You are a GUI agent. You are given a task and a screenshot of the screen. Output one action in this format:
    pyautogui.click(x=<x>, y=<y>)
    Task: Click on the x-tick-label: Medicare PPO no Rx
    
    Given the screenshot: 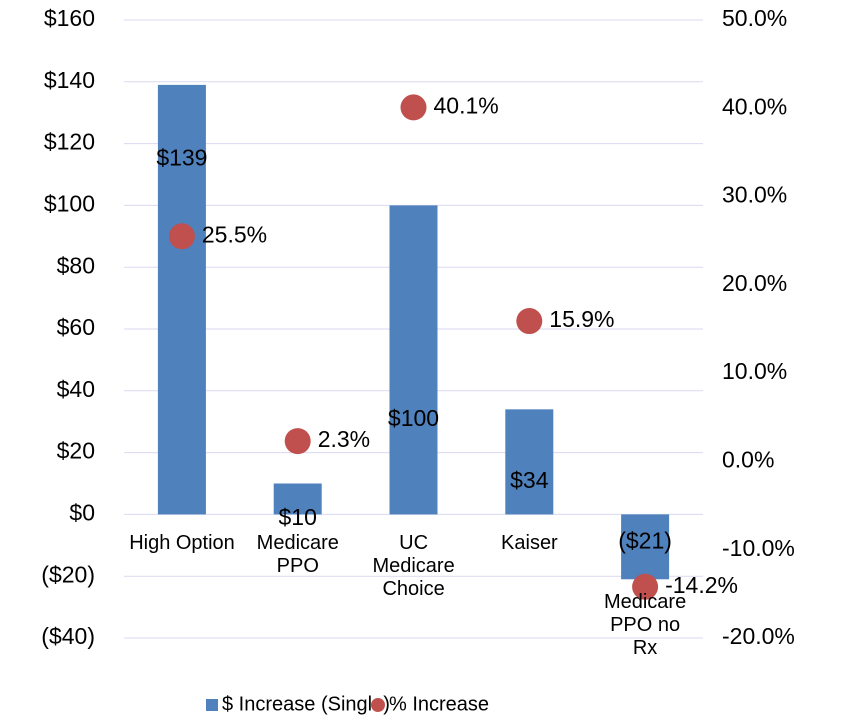 What is the action you would take?
    pyautogui.click(x=645, y=625)
    